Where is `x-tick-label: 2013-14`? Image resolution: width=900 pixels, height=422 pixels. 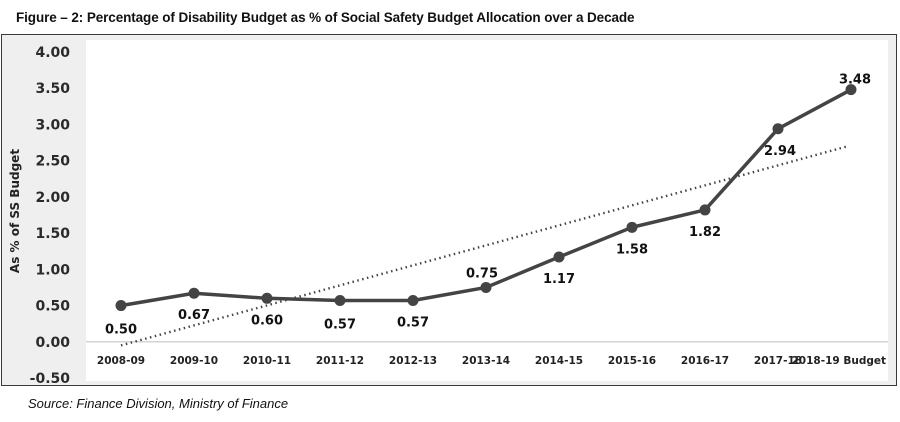 x-tick-label: 2013-14 is located at coordinates (486, 361).